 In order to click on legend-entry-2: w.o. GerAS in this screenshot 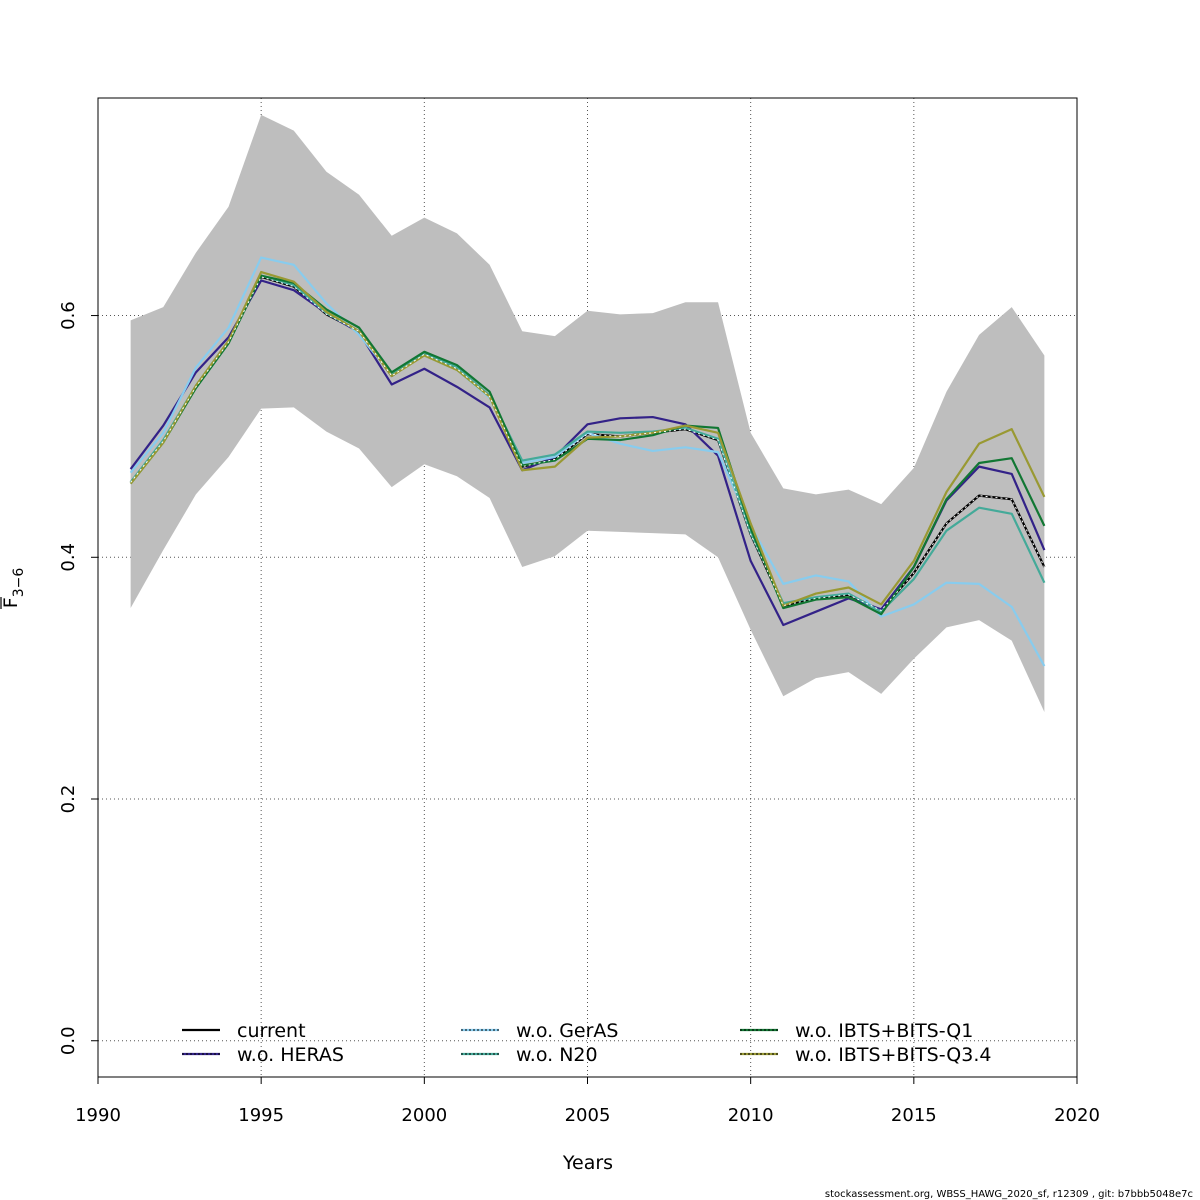, I will do `click(540, 1031)`.